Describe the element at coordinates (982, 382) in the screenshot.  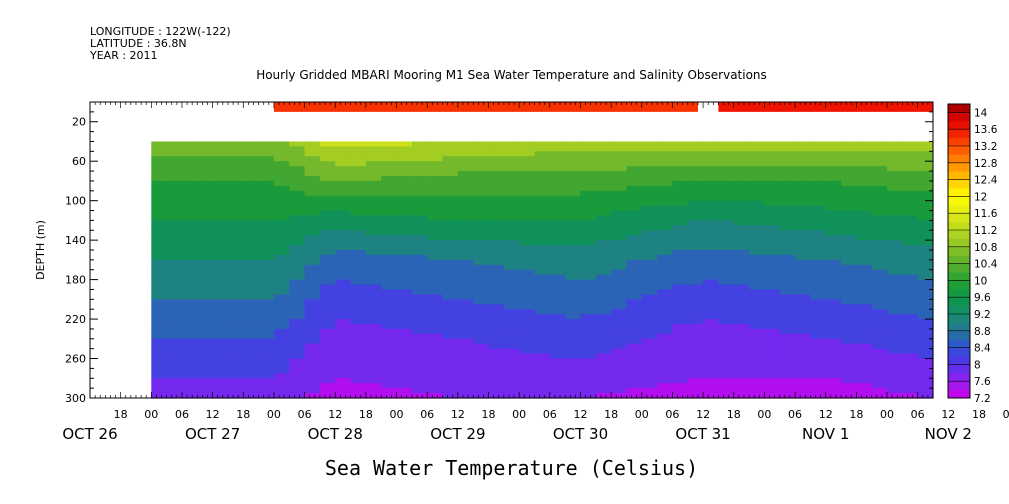
I see `colorbar-tick-label: 7.6` at that location.